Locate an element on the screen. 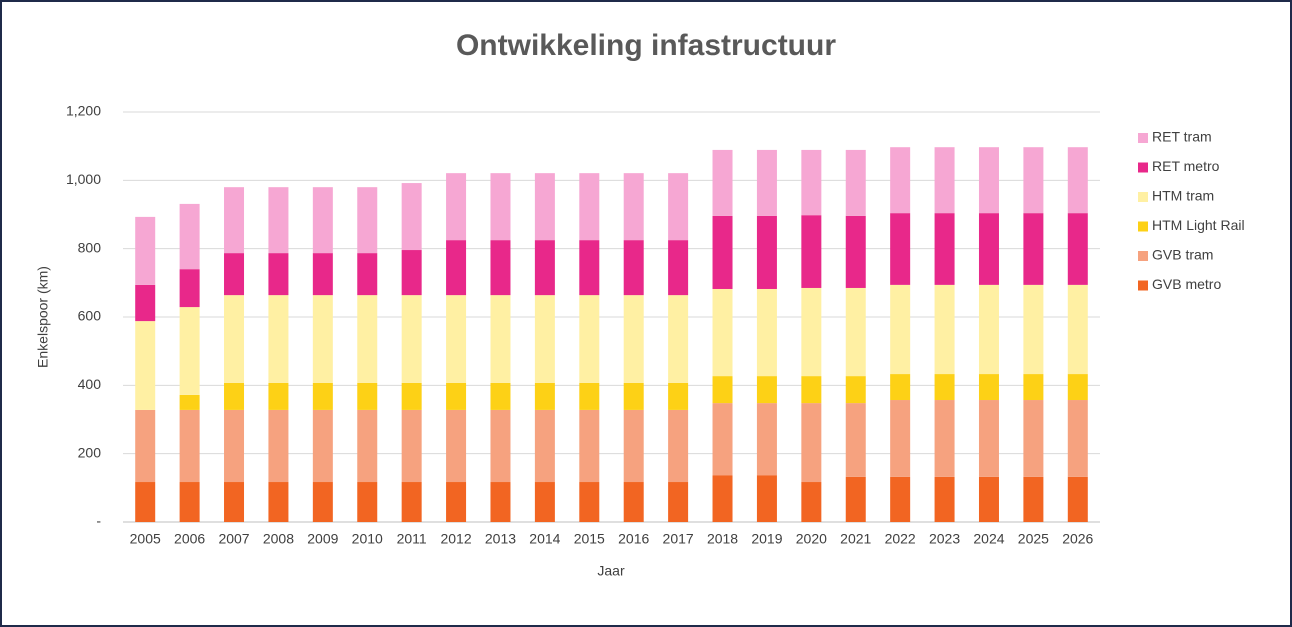 This screenshot has width=1292, height=627. x-tick-label: 2014 is located at coordinates (544, 539).